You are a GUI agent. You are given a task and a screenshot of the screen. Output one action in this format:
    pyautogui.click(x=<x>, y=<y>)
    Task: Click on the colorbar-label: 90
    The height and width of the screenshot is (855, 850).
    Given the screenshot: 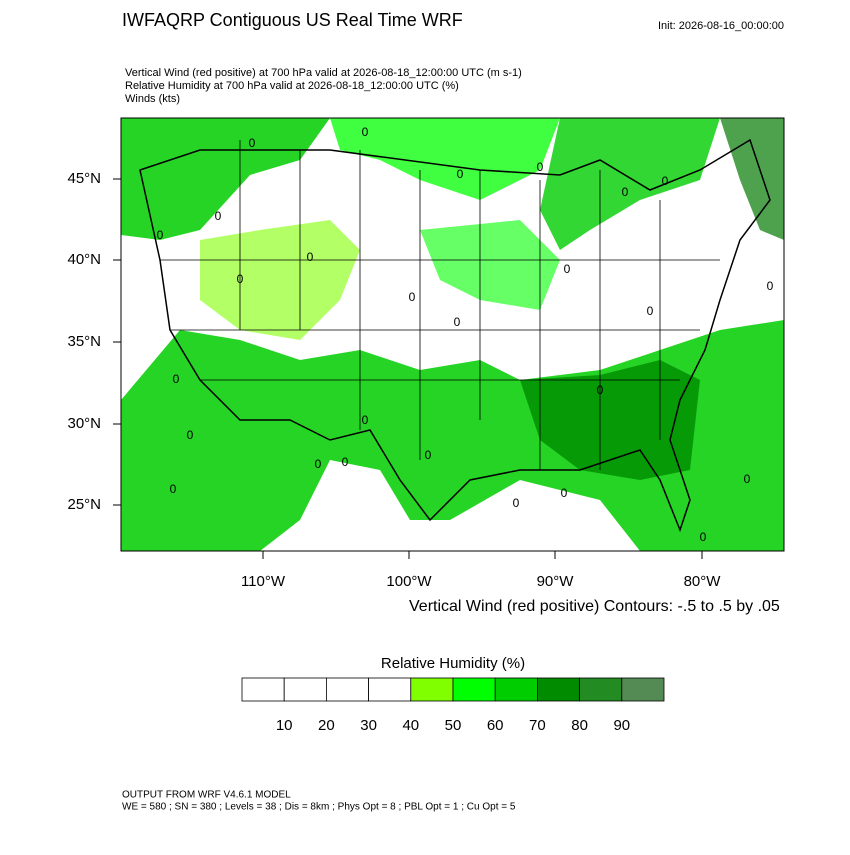 What is the action you would take?
    pyautogui.click(x=621, y=725)
    